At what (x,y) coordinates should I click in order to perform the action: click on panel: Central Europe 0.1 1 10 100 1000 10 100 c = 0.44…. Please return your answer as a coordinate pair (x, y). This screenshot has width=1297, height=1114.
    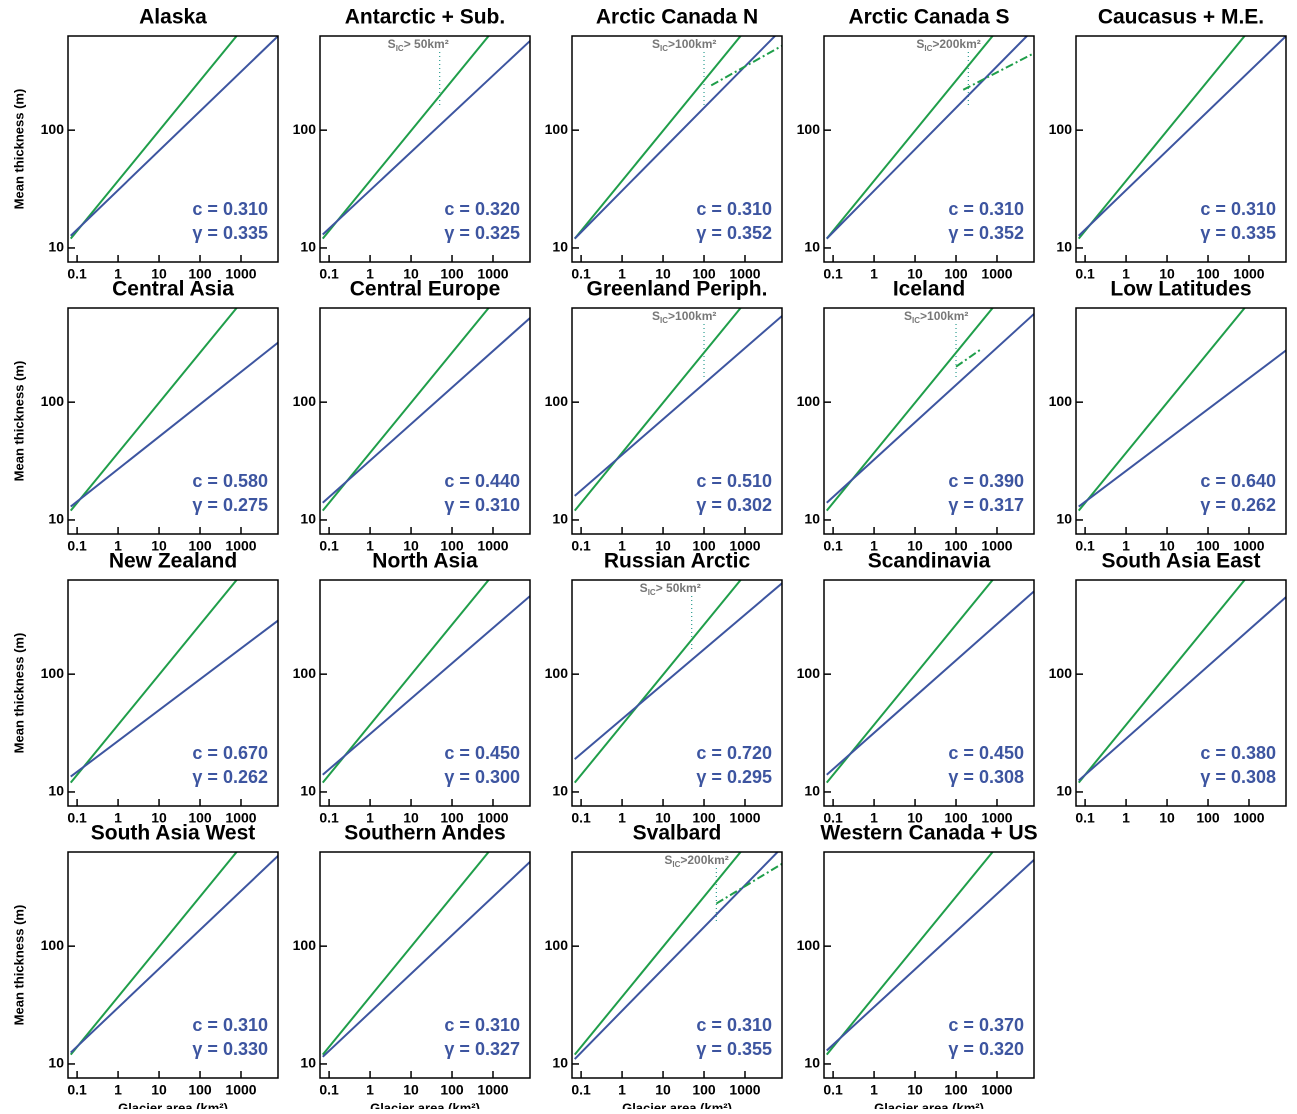
    Looking at the image, I should click on (412, 416).